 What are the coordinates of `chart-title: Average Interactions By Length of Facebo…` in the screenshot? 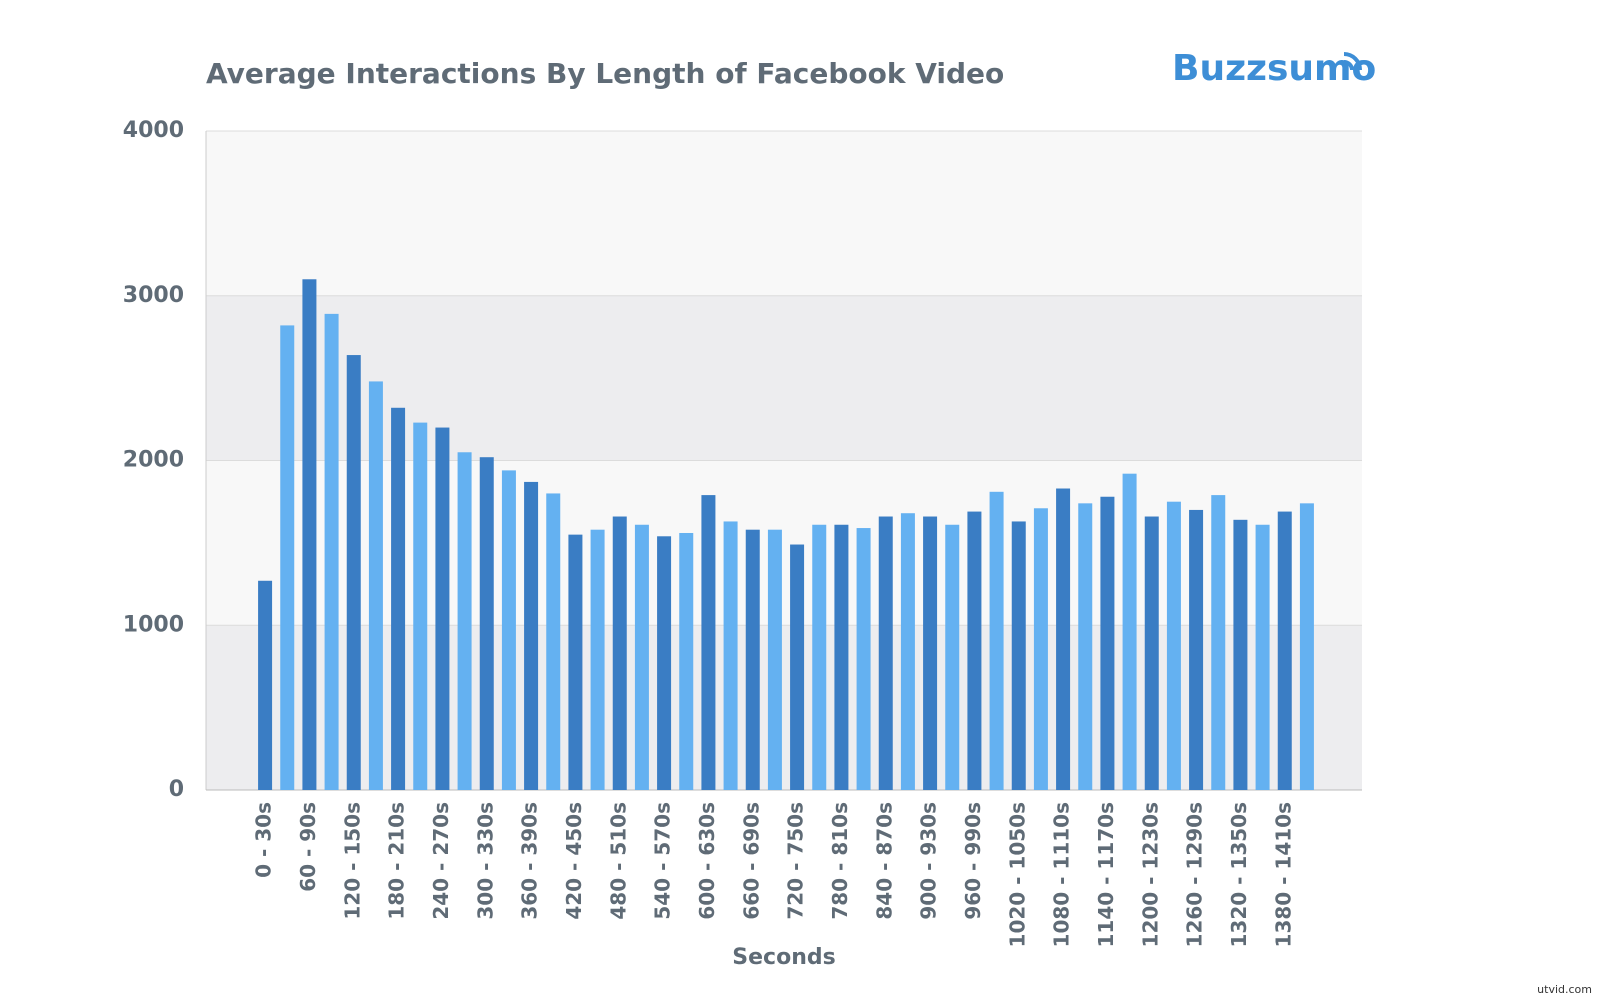 It's located at (605, 73).